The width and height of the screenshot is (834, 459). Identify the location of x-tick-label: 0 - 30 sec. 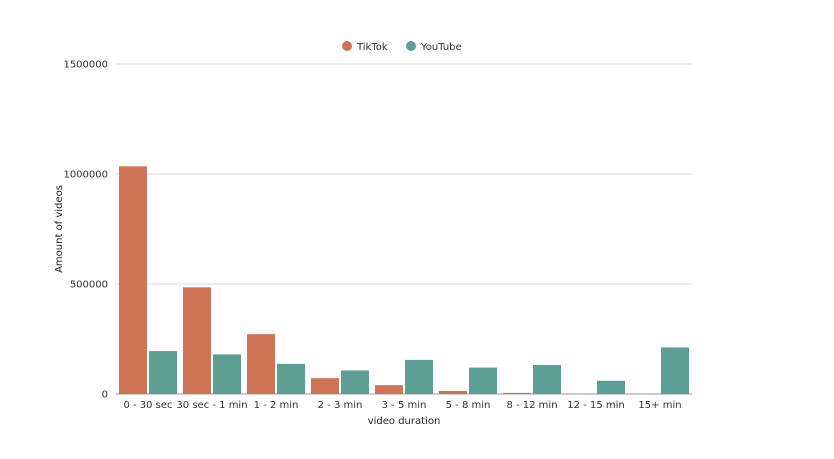
(147, 405).